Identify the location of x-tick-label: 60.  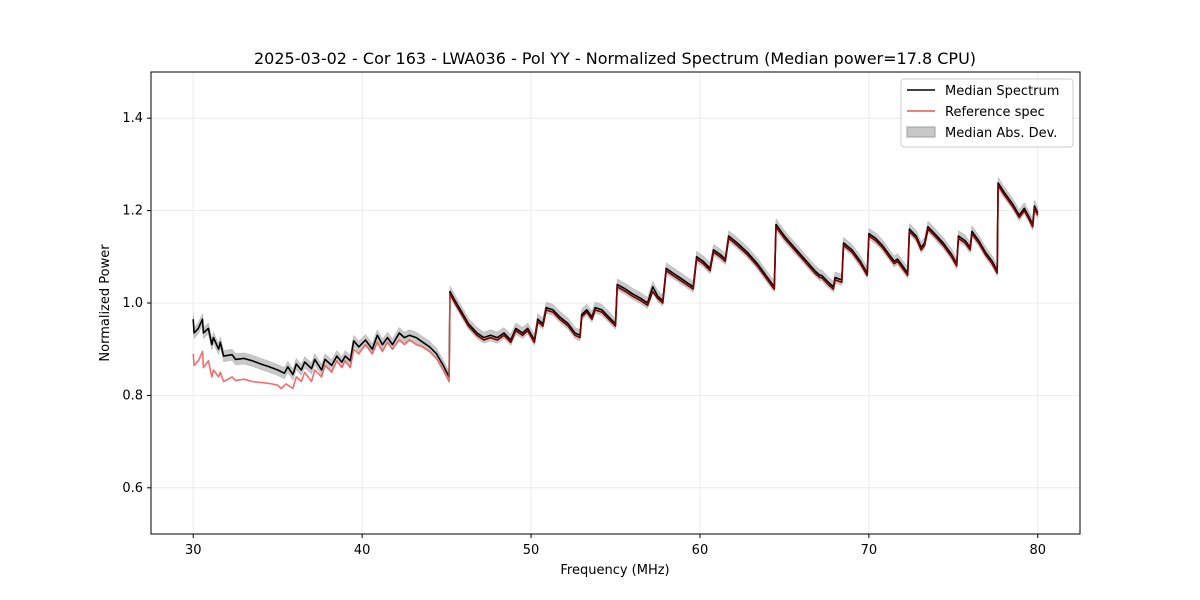
(700, 550).